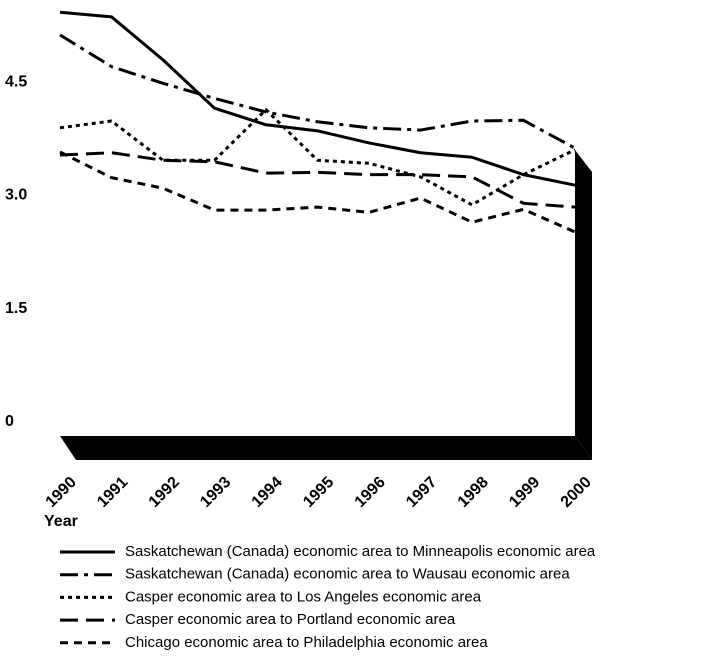 This screenshot has width=723, height=656. What do you see at coordinates (9, 421) in the screenshot?
I see `y-tick-label: 0` at bounding box center [9, 421].